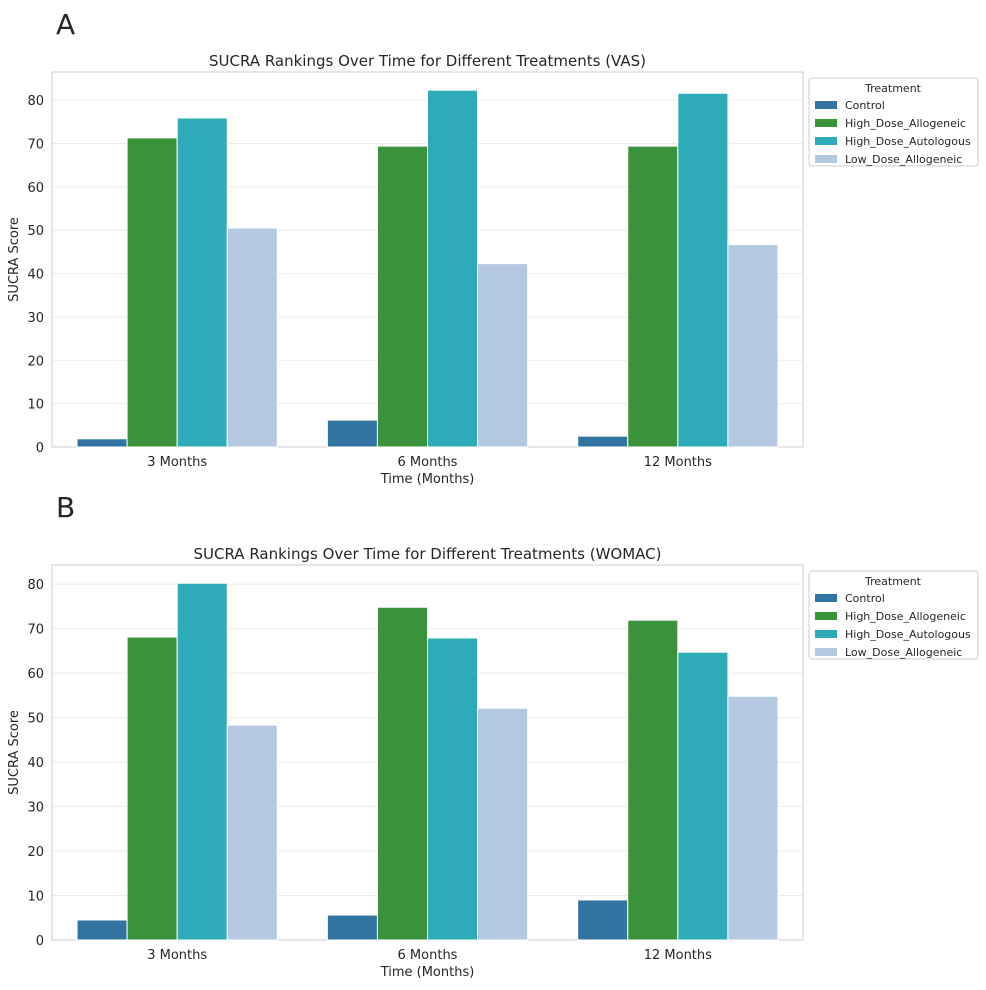  I want to click on panel-label: B, so click(65, 507).